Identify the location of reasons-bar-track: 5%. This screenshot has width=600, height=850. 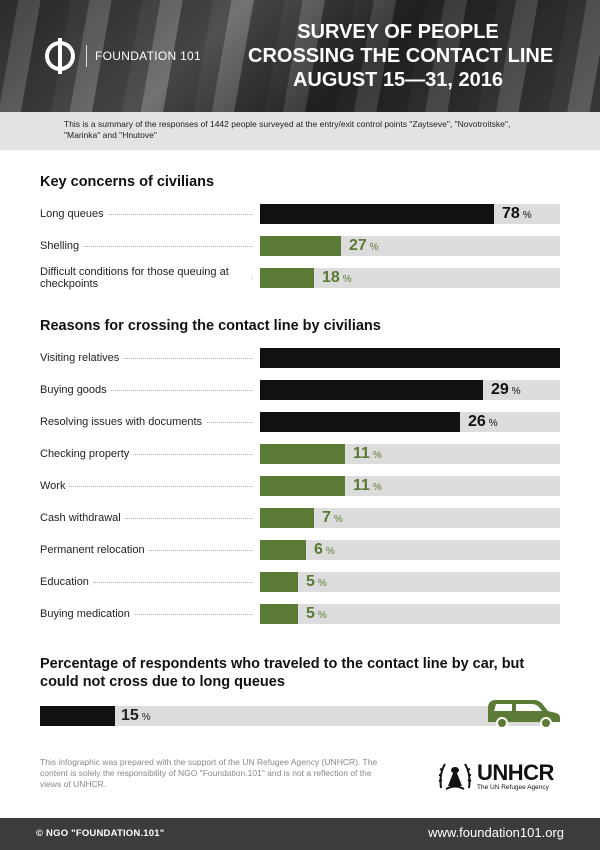
(410, 582).